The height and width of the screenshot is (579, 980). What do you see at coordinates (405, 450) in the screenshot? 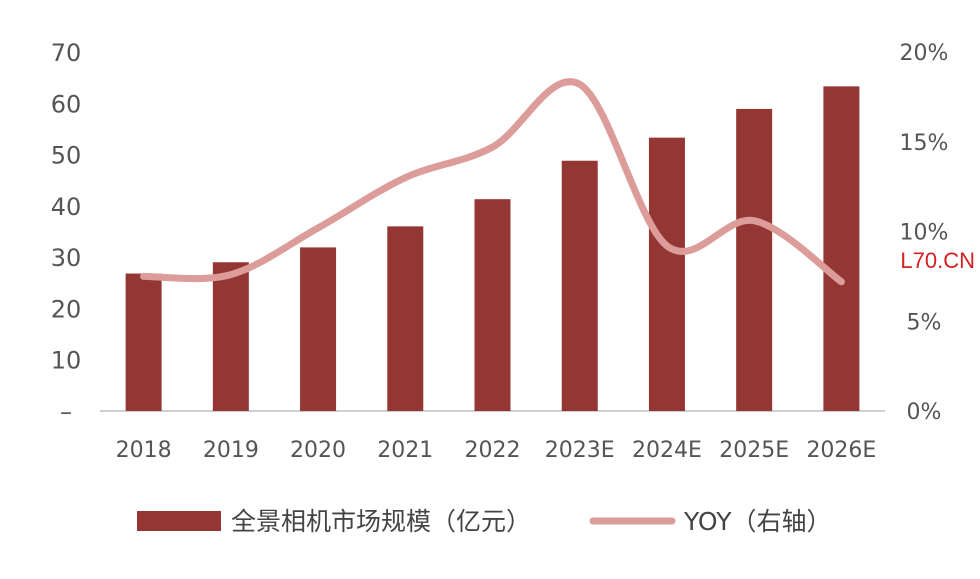
I see `x-tick-label: 2021` at bounding box center [405, 450].